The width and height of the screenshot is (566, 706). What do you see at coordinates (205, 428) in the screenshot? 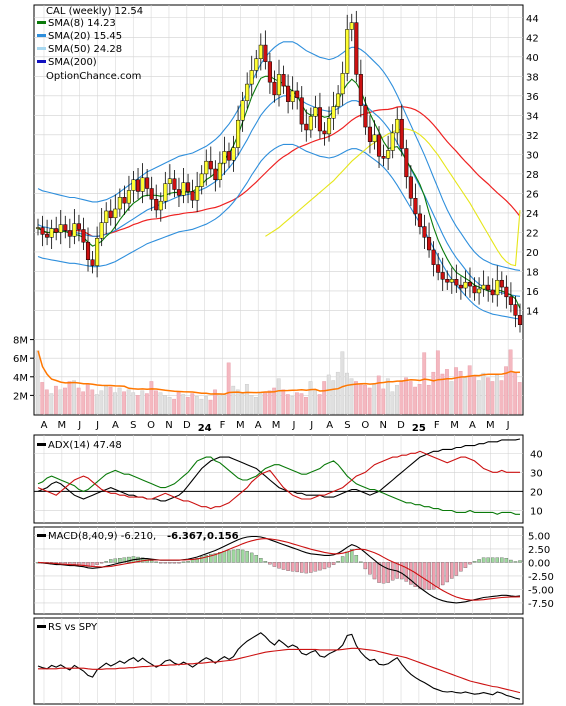
I see `month-label: 24` at bounding box center [205, 428].